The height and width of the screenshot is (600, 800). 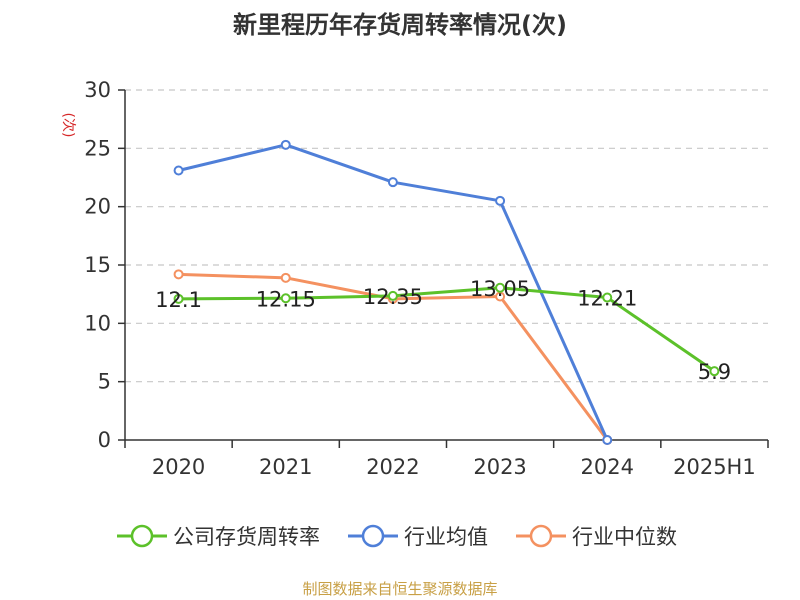 I want to click on x-tick-label: 2025H1, so click(x=714, y=467).